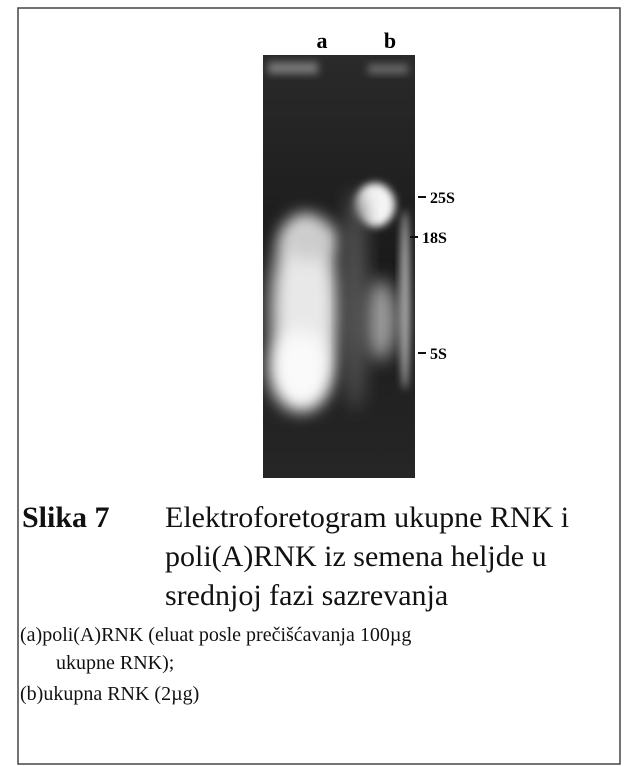  Describe the element at coordinates (109, 694) in the screenshot. I see `note-line: (b)ukupna RNK (2µg)` at that location.